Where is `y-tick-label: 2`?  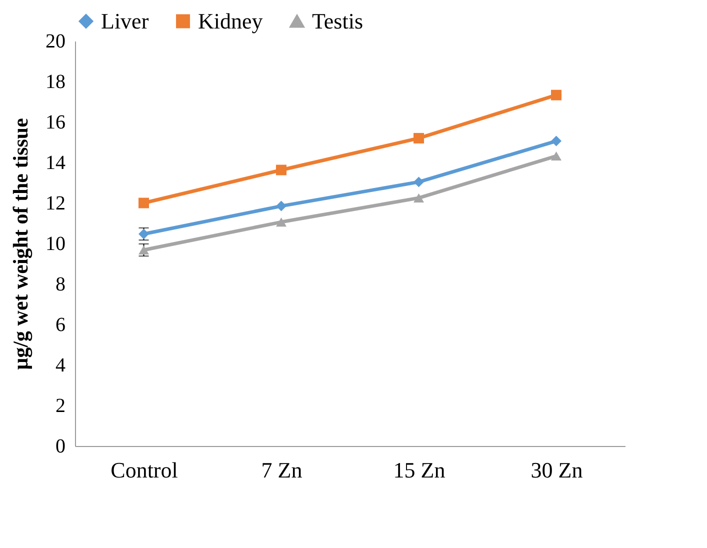 y-tick-label: 2 is located at coordinates (61, 406).